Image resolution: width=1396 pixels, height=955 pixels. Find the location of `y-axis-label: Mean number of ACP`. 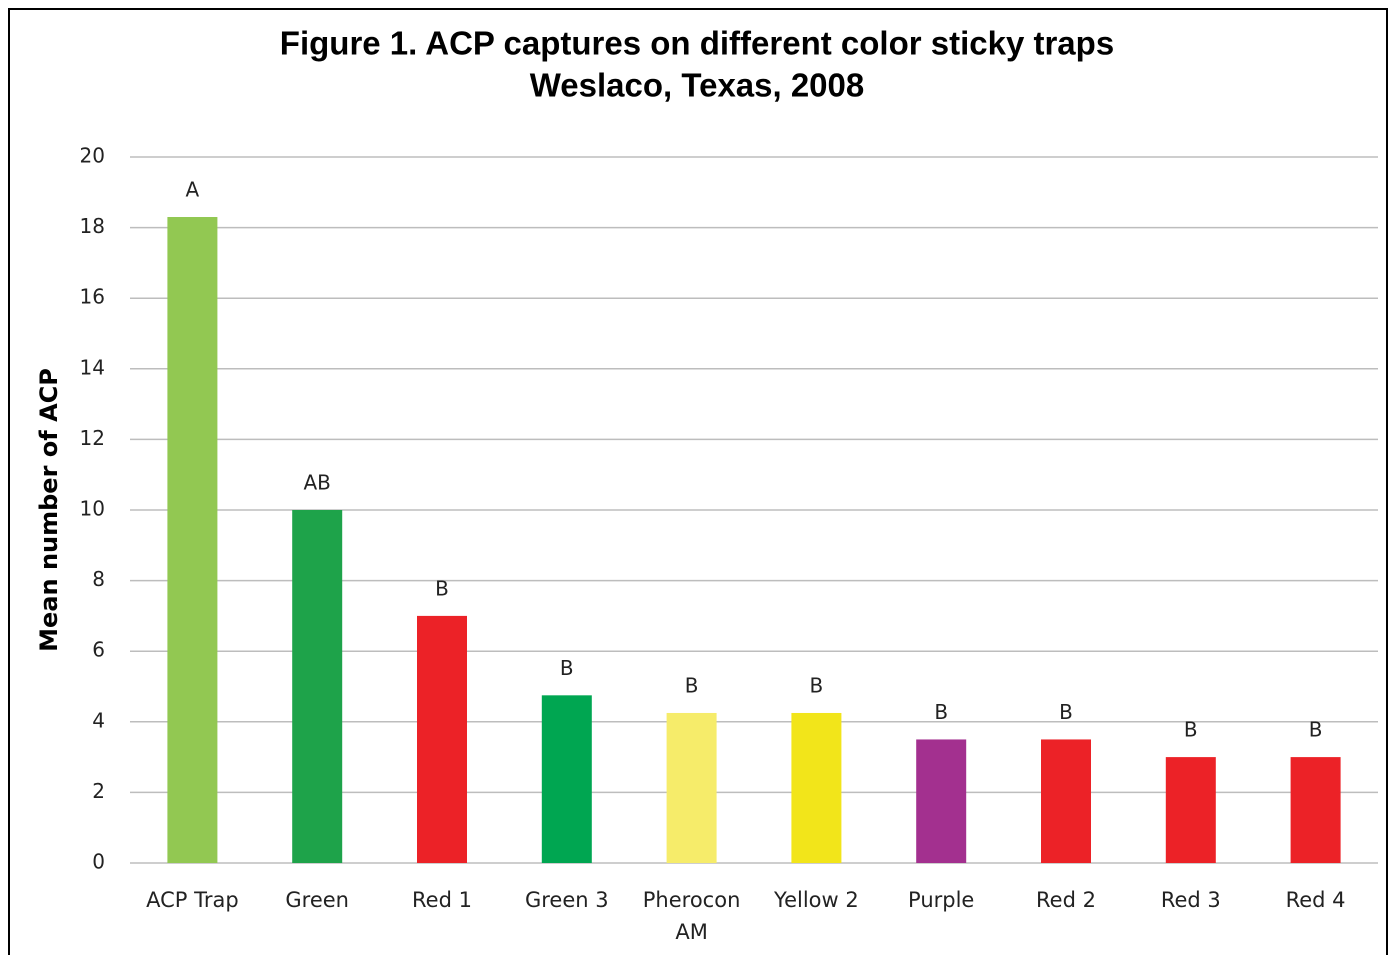

y-axis-label: Mean number of ACP is located at coordinates (49, 510).